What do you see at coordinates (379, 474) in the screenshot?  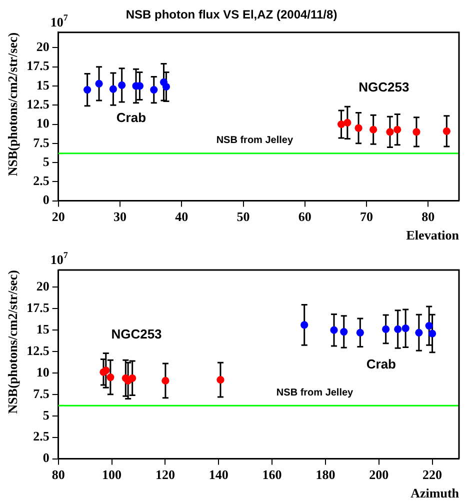 I see `x-tick-label: 200` at bounding box center [379, 474].